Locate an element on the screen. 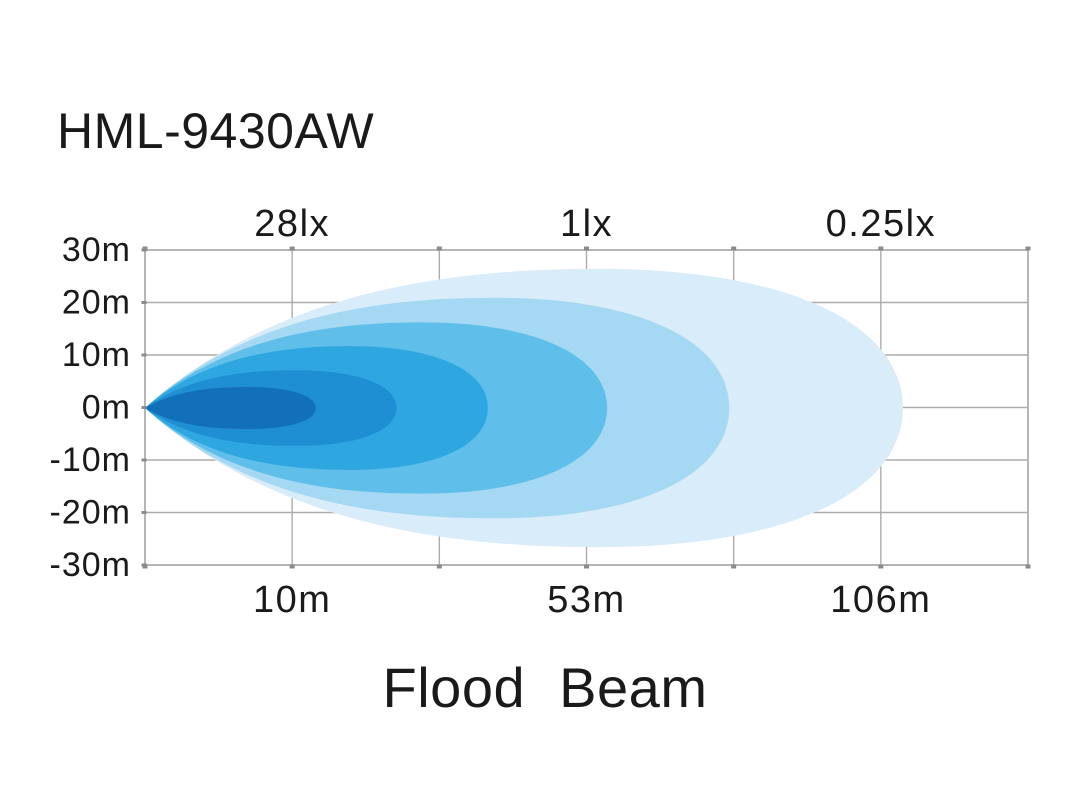 This screenshot has width=1067, height=800. x-axis-top-label: 0.25lx is located at coordinates (881, 224).